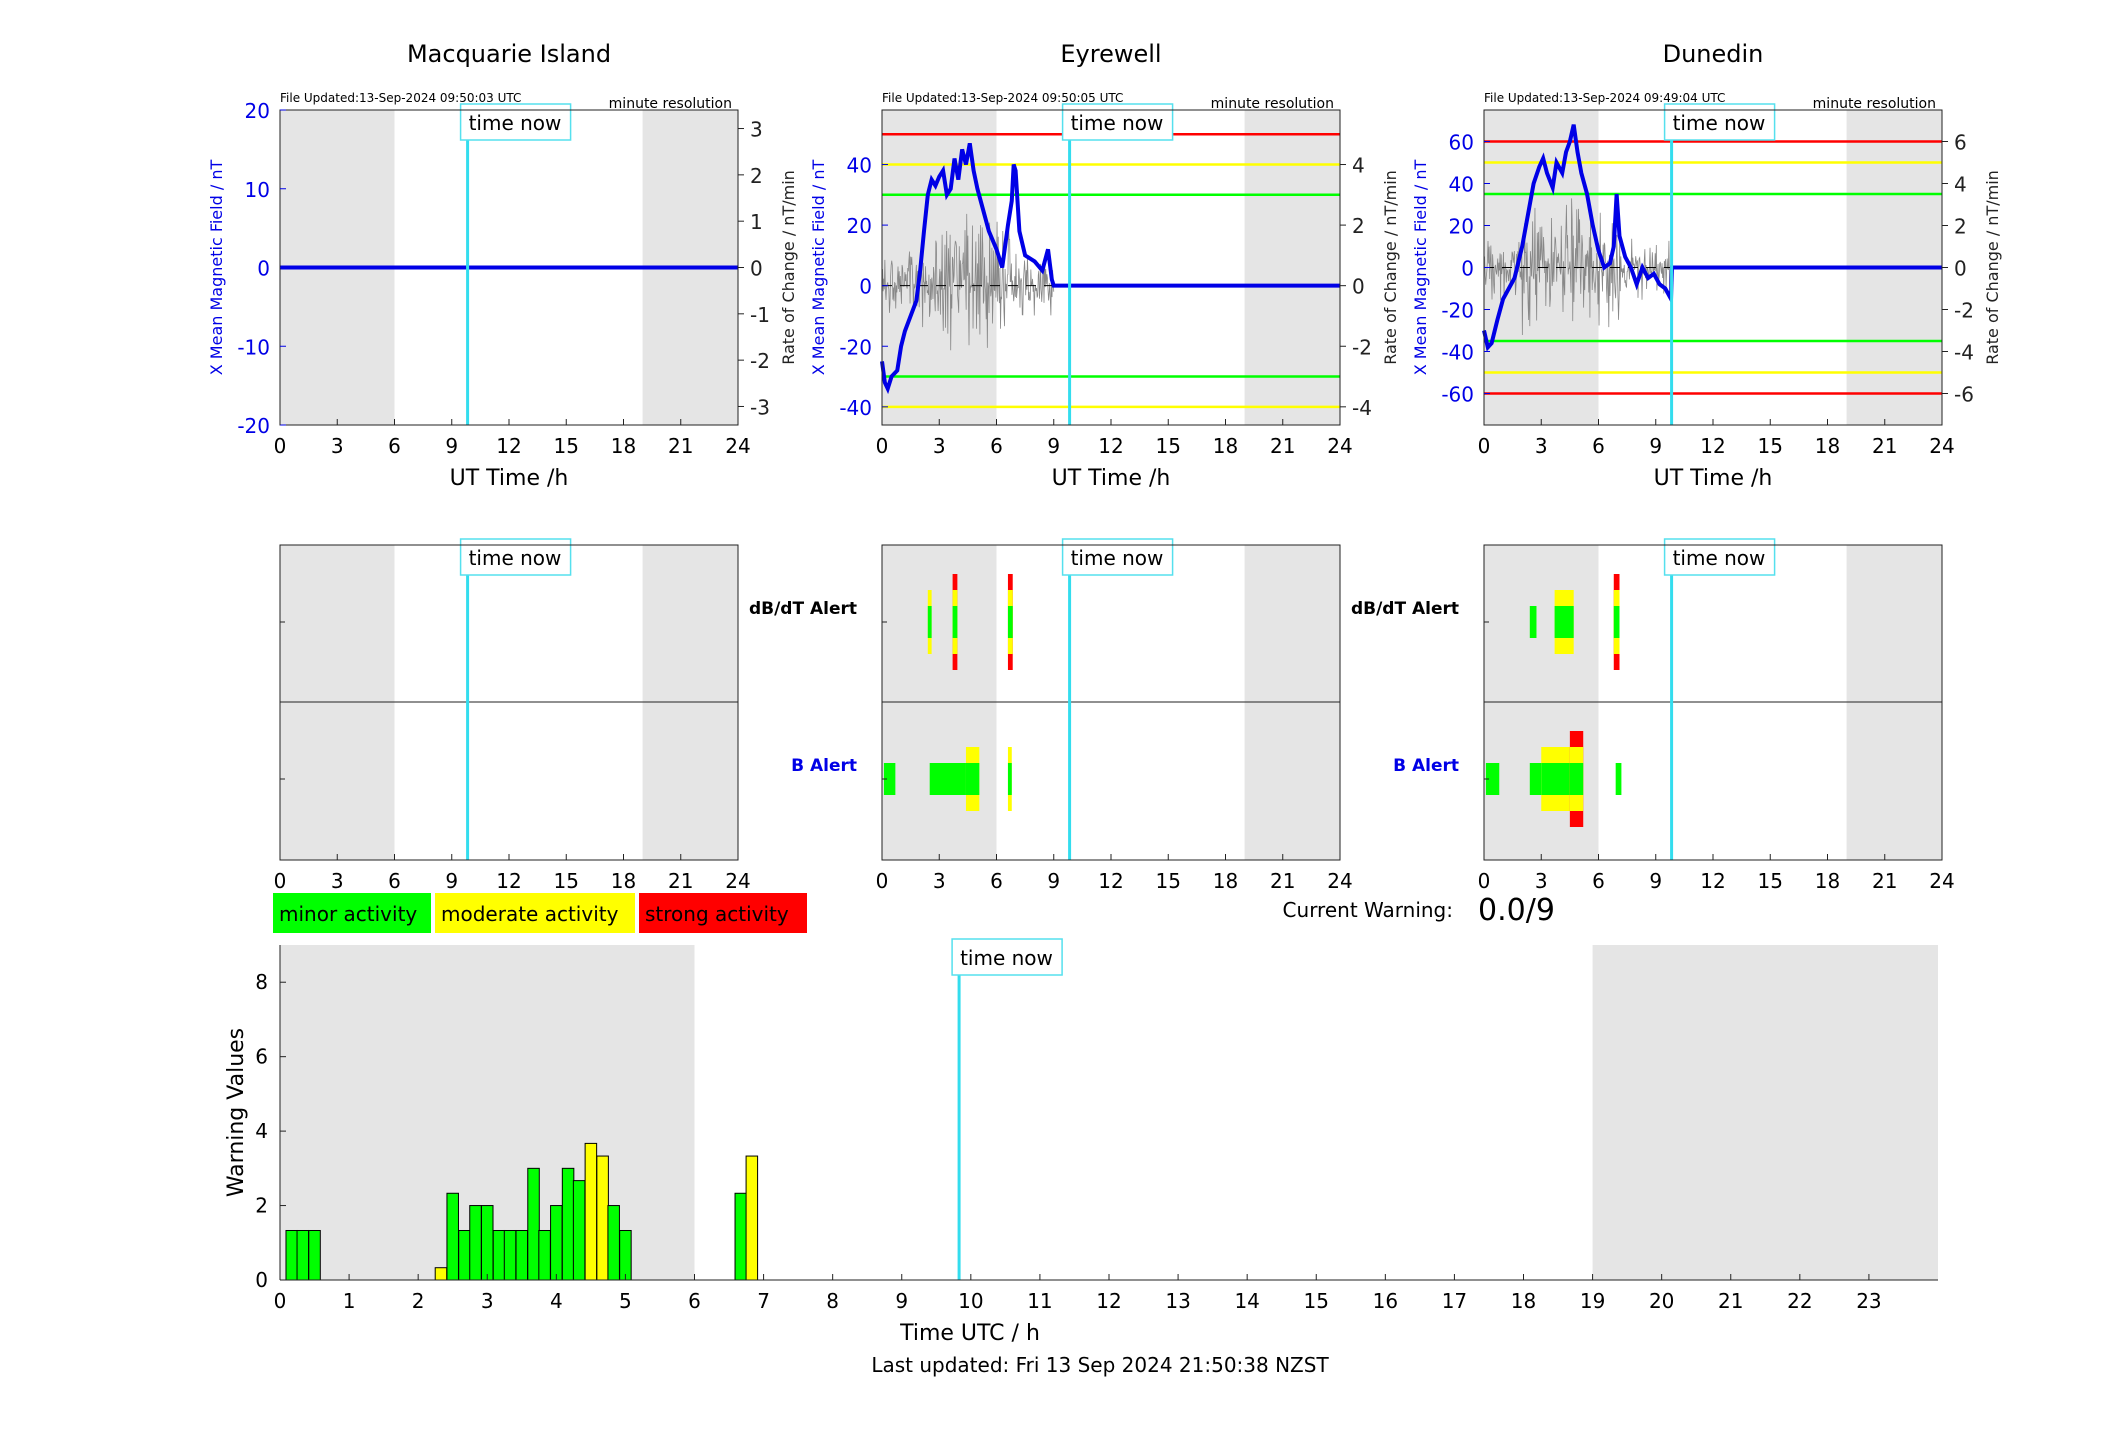 The height and width of the screenshot is (1437, 2117). What do you see at coordinates (261, 1206) in the screenshot?
I see `y-tick-label: 2` at bounding box center [261, 1206].